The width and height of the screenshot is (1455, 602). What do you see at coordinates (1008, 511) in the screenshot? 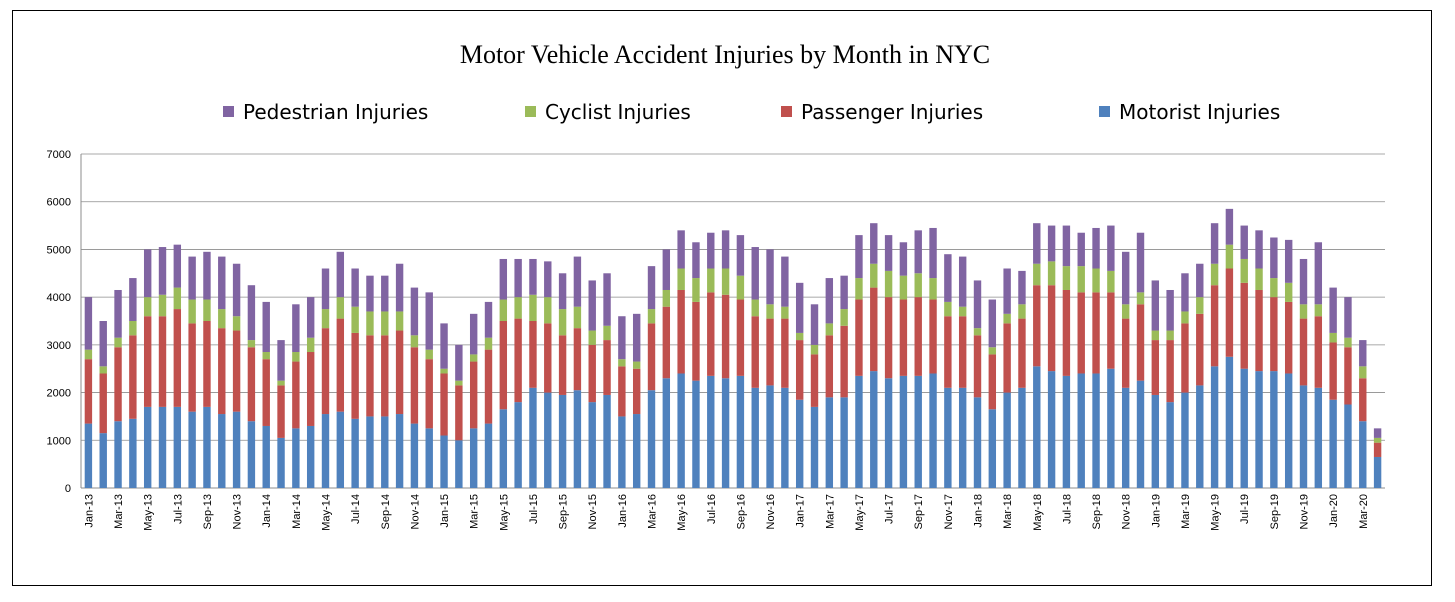
I see `x-tick-label: Mar-18` at bounding box center [1008, 511].